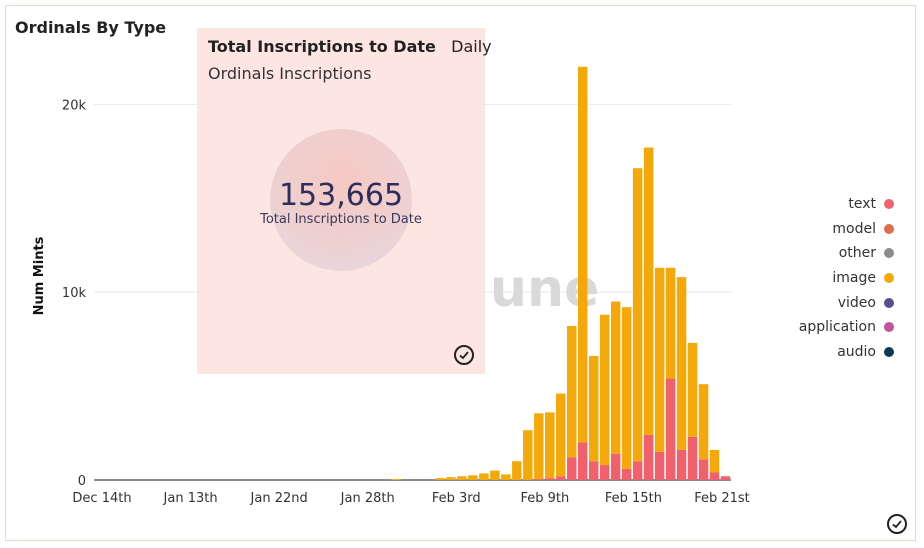  I want to click on legend-item-model: model, so click(846, 229).